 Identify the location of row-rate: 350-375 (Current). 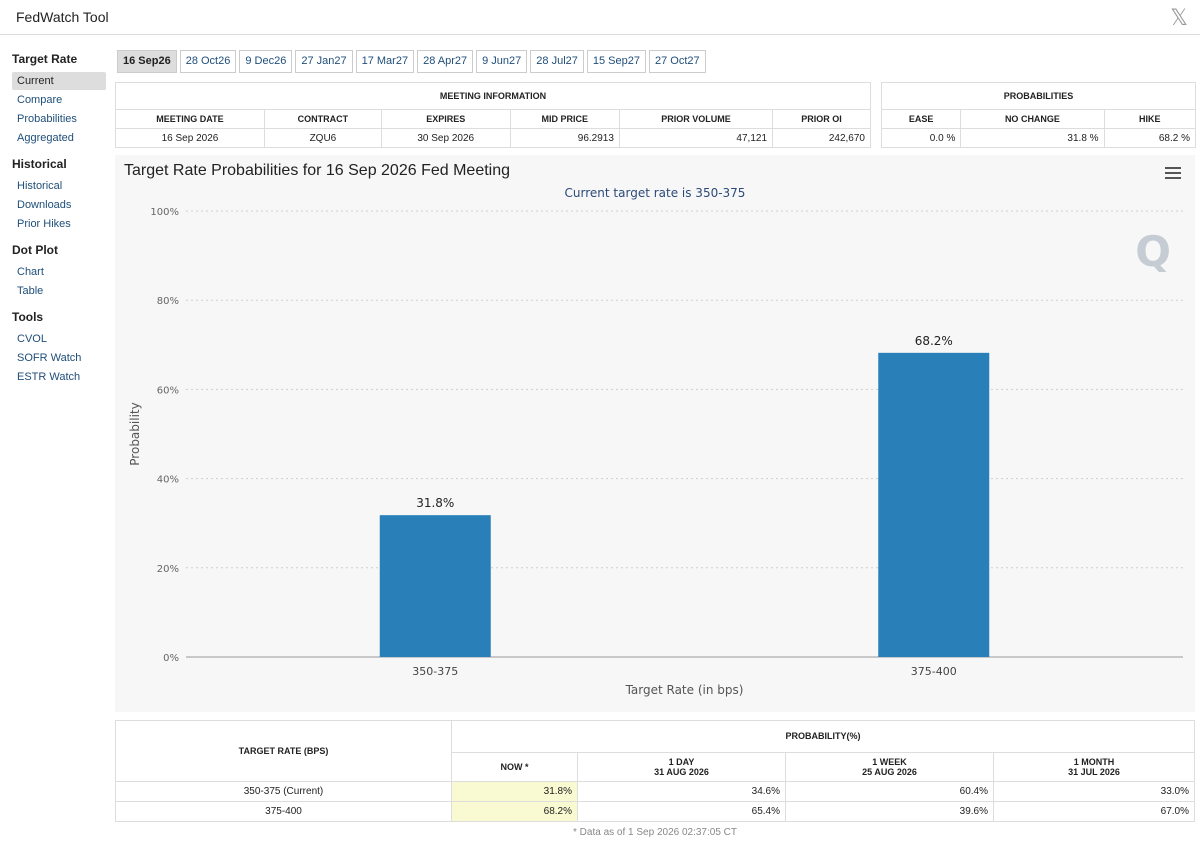
(283, 791).